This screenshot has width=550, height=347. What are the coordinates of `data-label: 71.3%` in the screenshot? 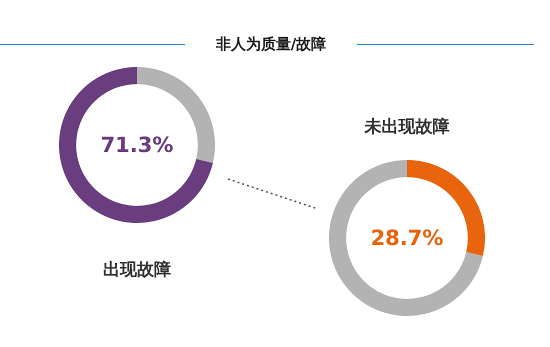 It's located at (137, 145).